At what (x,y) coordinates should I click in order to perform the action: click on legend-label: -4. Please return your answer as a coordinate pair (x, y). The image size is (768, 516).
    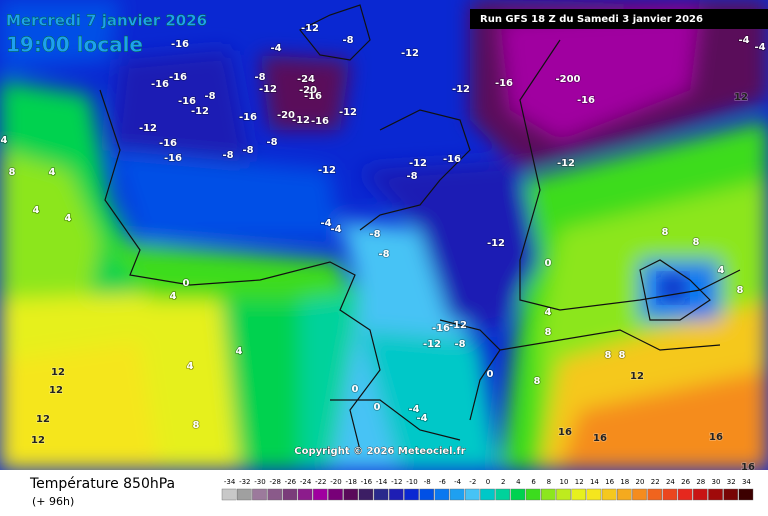
    Looking at the image, I should click on (458, 482).